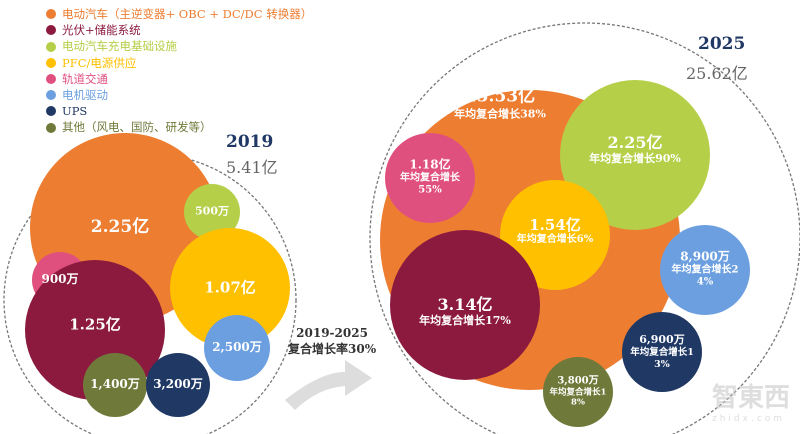 The image size is (800, 434). I want to click on bubble-value-label: 1.18亿, so click(430, 164).